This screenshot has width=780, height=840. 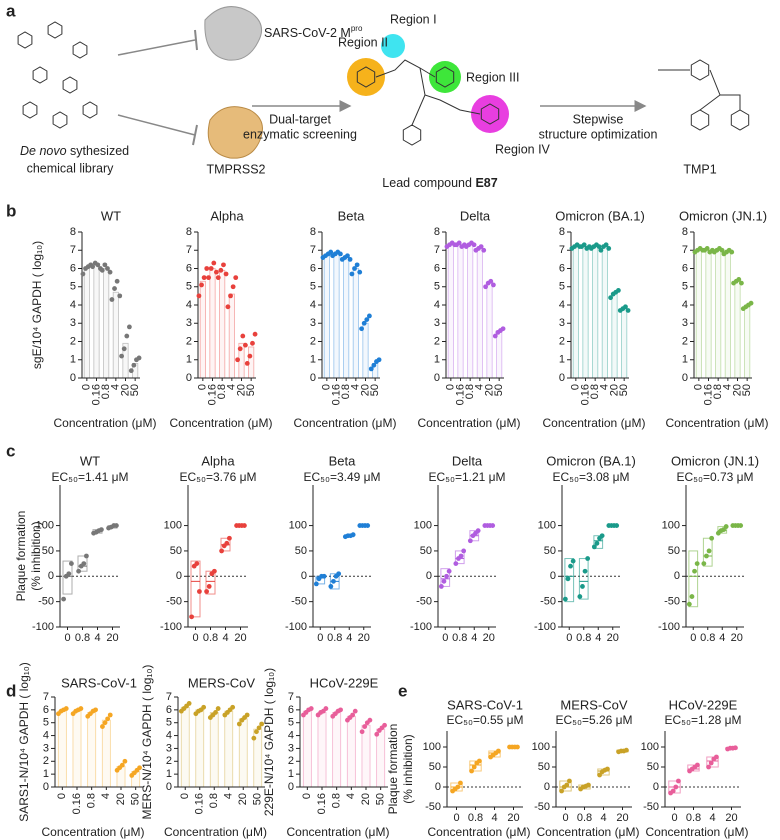 What do you see at coordinates (467, 460) in the screenshot?
I see `chart-title: Delta` at bounding box center [467, 460].